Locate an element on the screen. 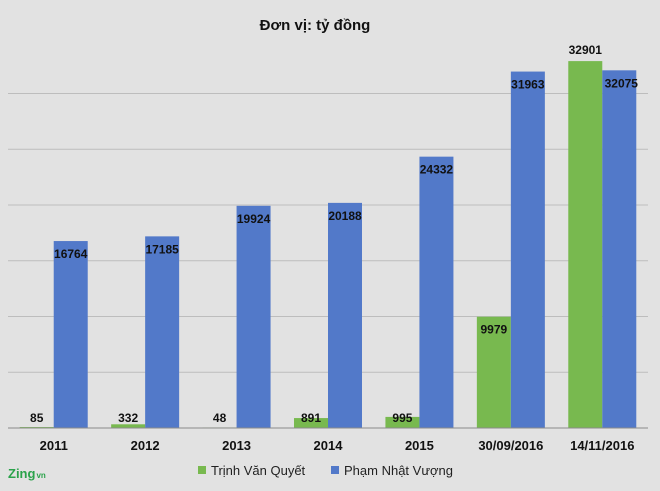 The image size is (660, 491). x-tick-labels: 2011 2012 2013 2014 2015 30/09/2016 14/11/2016 is located at coordinates (337, 445).